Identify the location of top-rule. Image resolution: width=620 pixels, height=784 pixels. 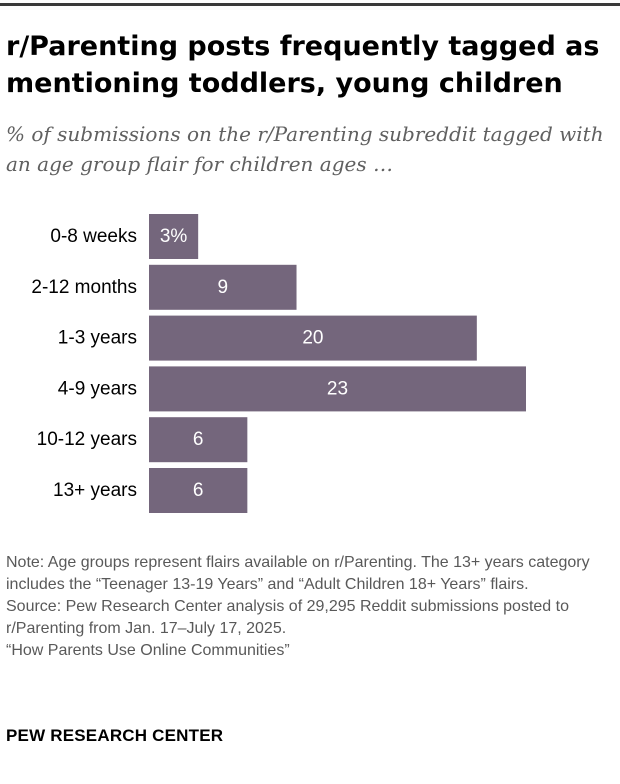
(310, 4).